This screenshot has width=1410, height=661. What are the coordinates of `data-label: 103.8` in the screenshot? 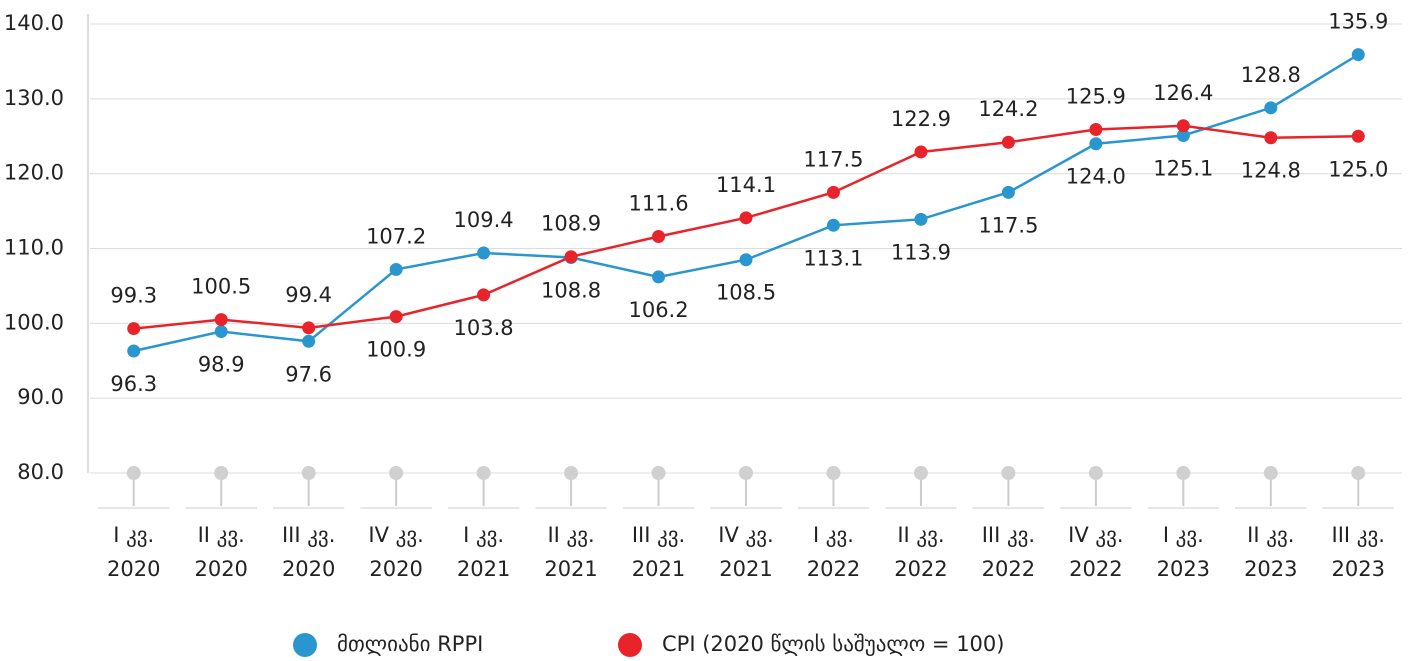 It's located at (484, 328).